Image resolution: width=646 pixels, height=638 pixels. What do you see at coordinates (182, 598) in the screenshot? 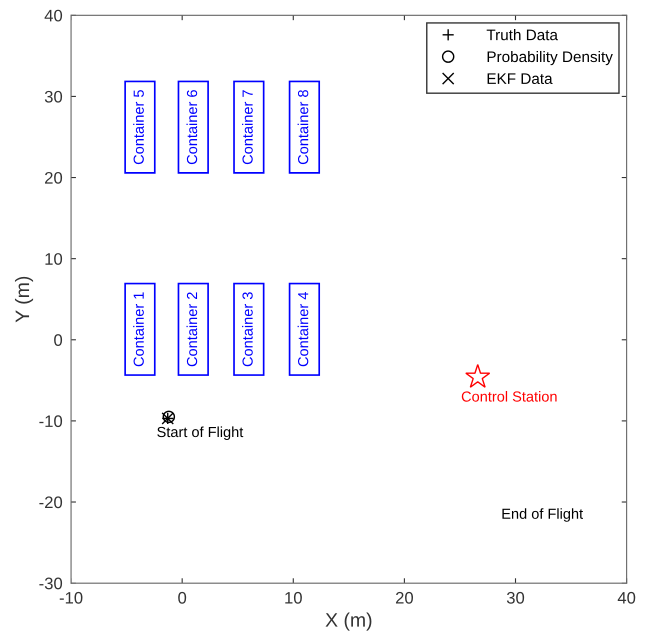
I see `x-tick-label: 0` at bounding box center [182, 598].